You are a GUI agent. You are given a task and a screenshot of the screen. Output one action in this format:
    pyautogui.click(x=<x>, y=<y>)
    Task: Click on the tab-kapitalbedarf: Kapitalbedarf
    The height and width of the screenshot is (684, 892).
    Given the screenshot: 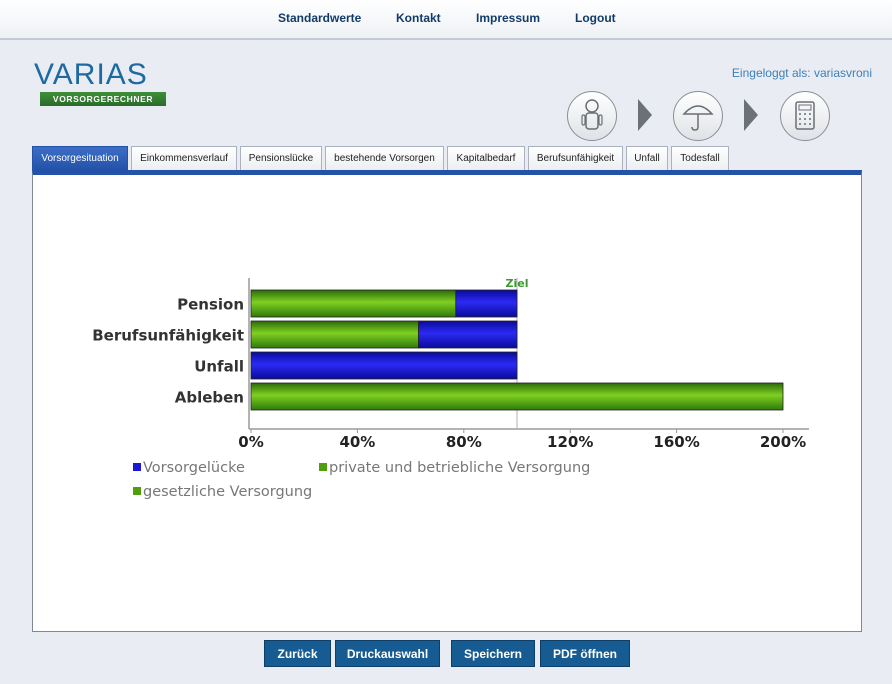 What is the action you would take?
    pyautogui.click(x=486, y=158)
    